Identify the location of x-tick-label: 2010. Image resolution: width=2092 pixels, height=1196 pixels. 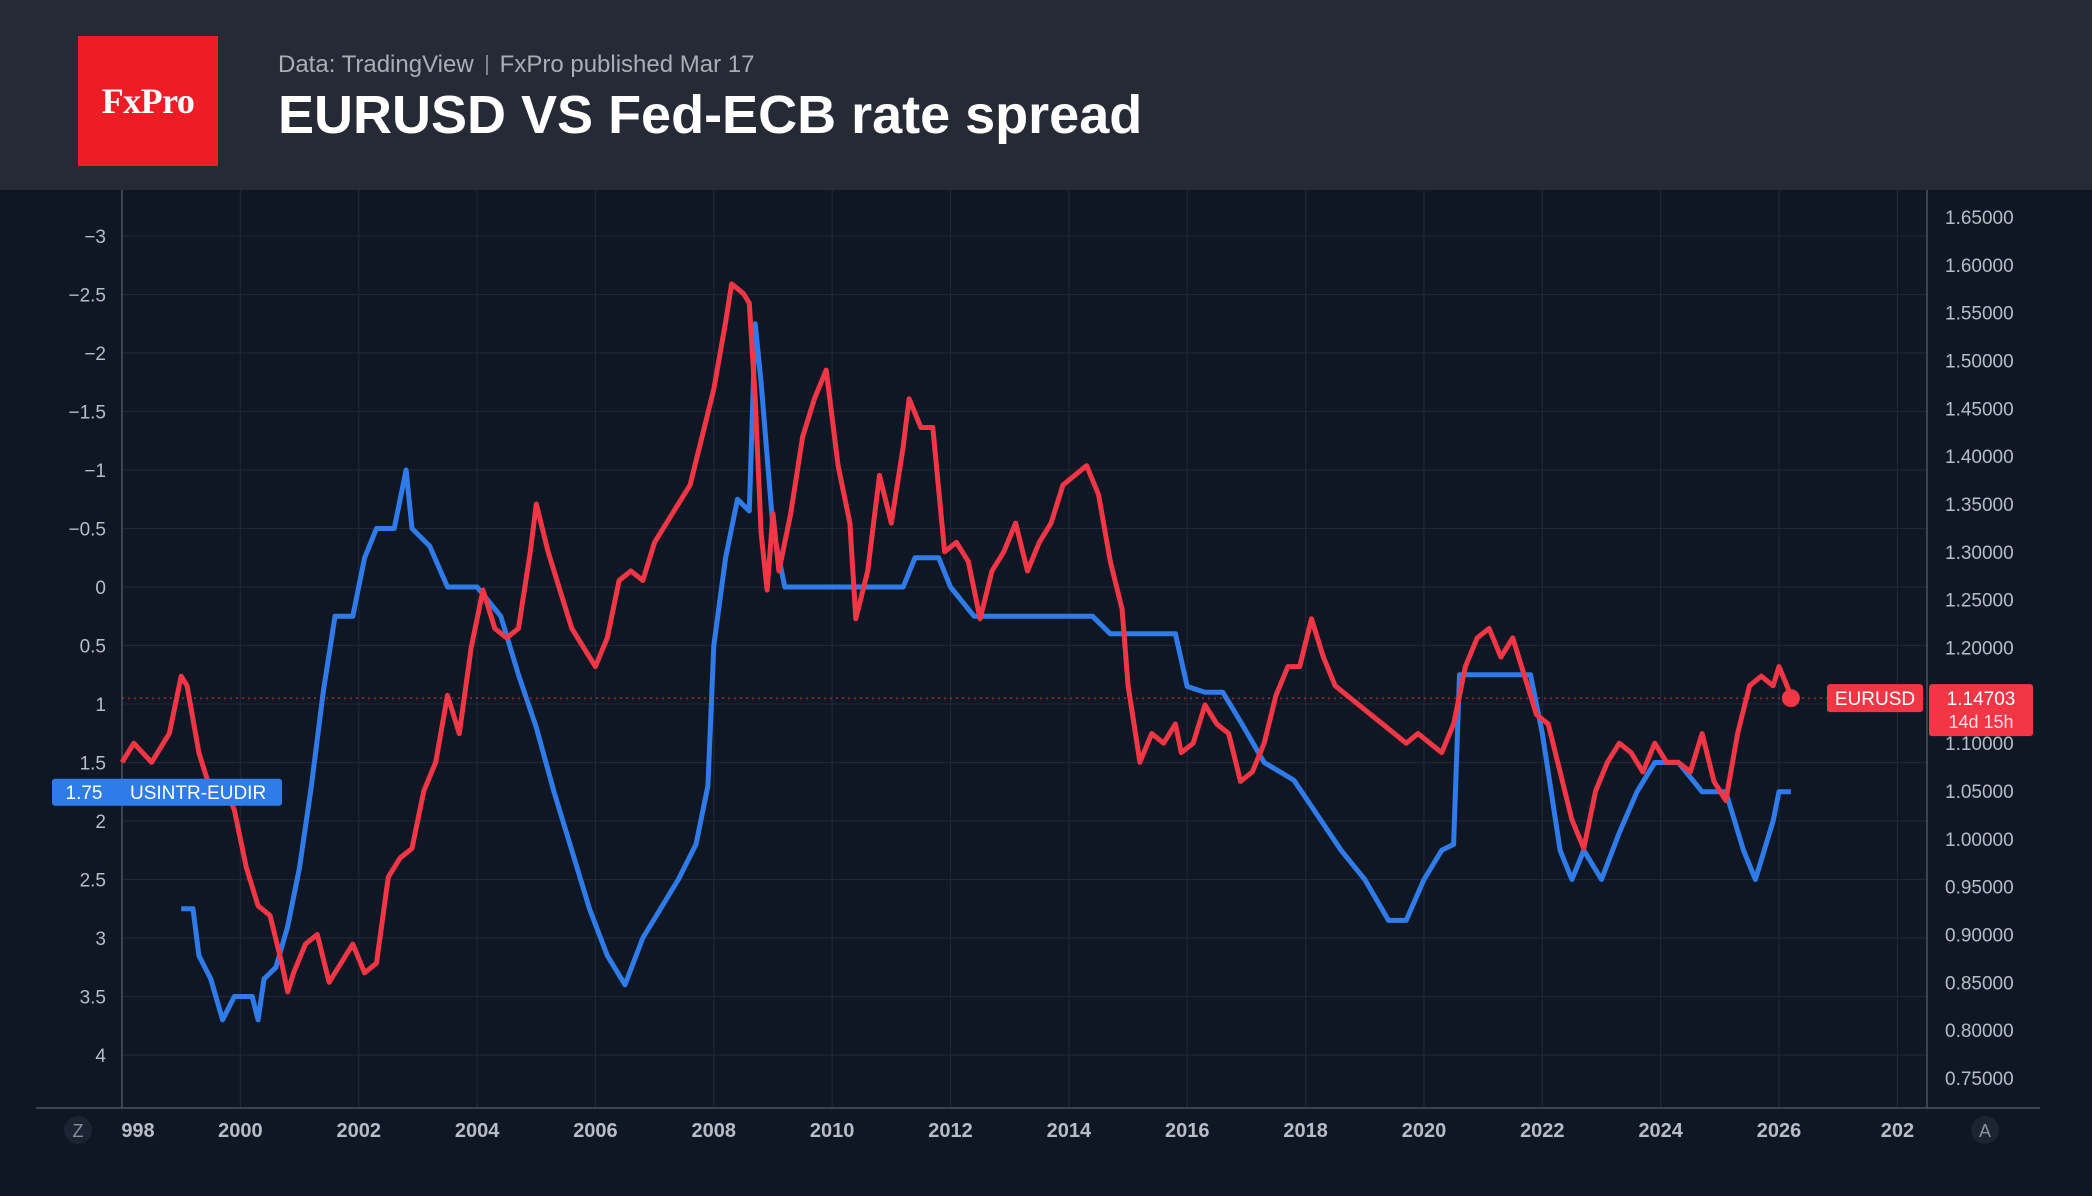
(832, 1131).